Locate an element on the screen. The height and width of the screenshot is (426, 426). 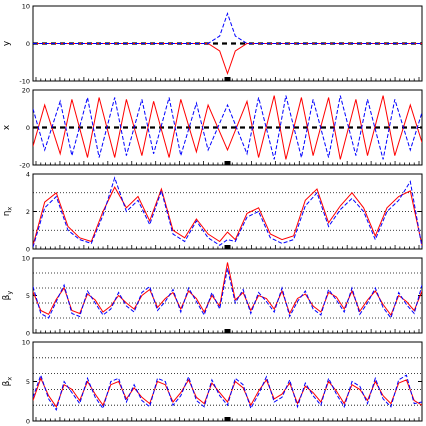
y-tick-label: 20 is located at coordinates (26, 91).